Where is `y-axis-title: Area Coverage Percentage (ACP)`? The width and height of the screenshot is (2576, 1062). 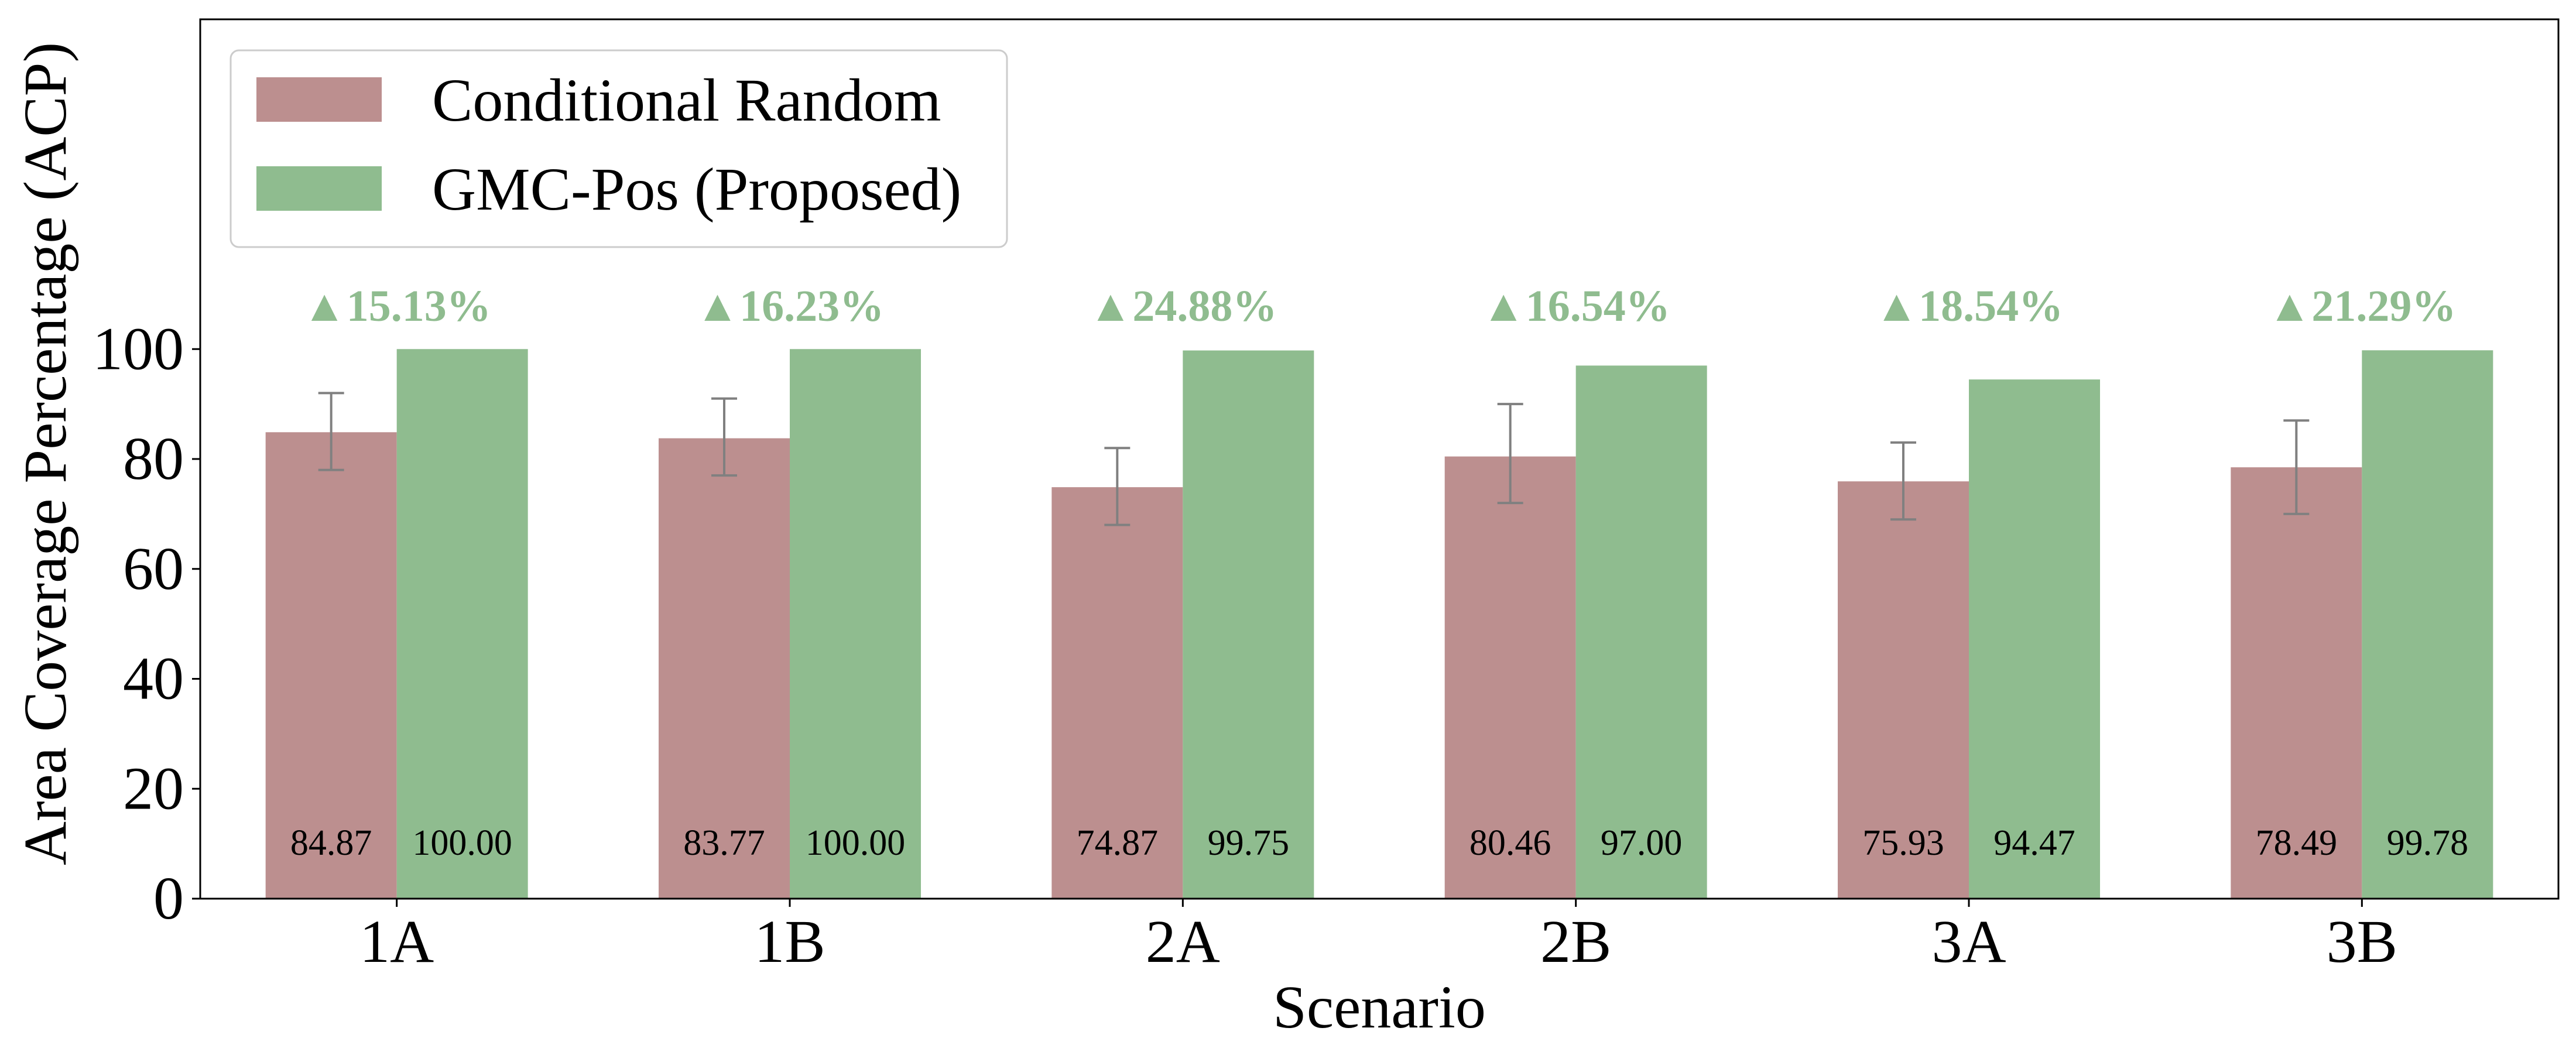 y-axis-title: Area Coverage Percentage (ACP) is located at coordinates (45, 453).